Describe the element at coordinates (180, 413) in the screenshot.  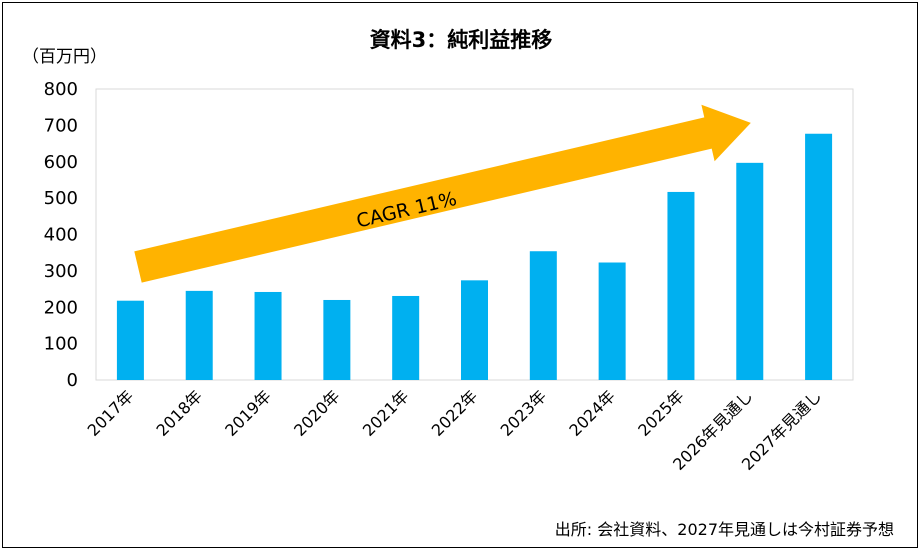
I see `x-tick-label: 2018年` at that location.